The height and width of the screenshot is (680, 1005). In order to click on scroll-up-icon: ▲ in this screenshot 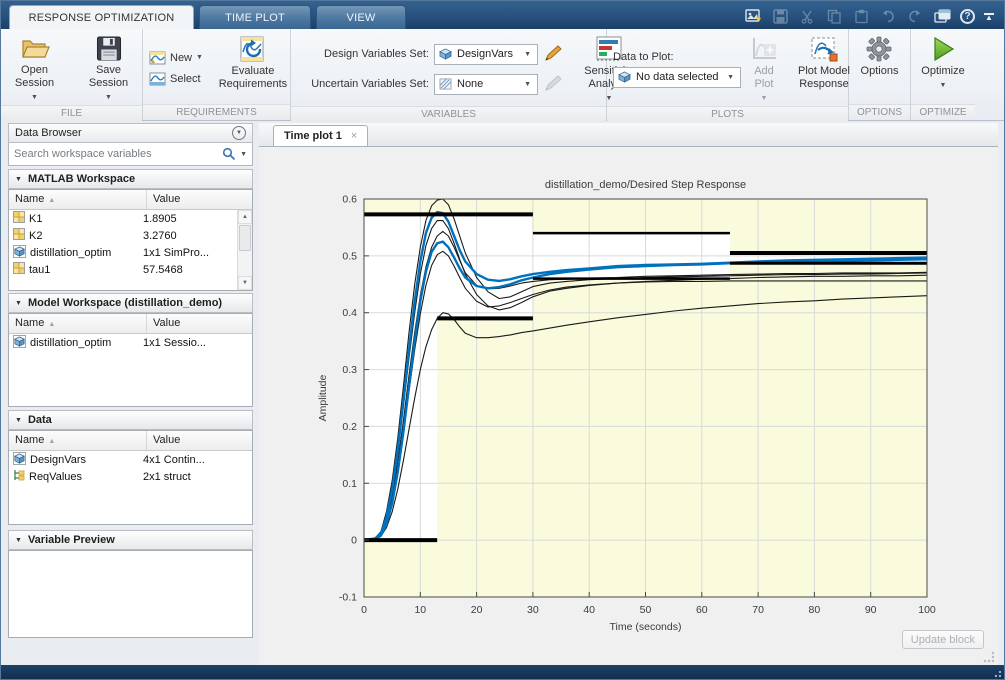, I will do `click(245, 217)`.